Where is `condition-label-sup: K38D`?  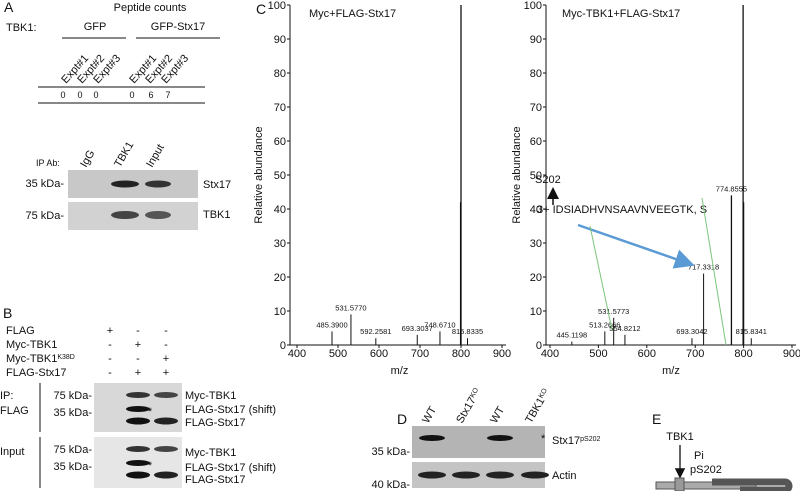
condition-label-sup: K38D is located at coordinates (66, 357).